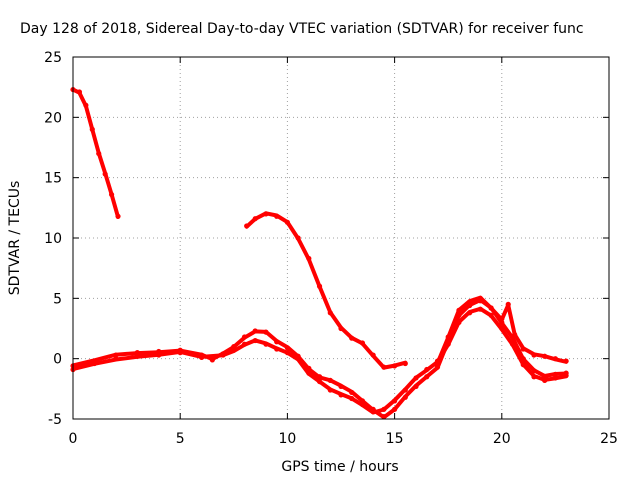  Describe the element at coordinates (53, 58) in the screenshot. I see `y-tick-label: 25` at that location.